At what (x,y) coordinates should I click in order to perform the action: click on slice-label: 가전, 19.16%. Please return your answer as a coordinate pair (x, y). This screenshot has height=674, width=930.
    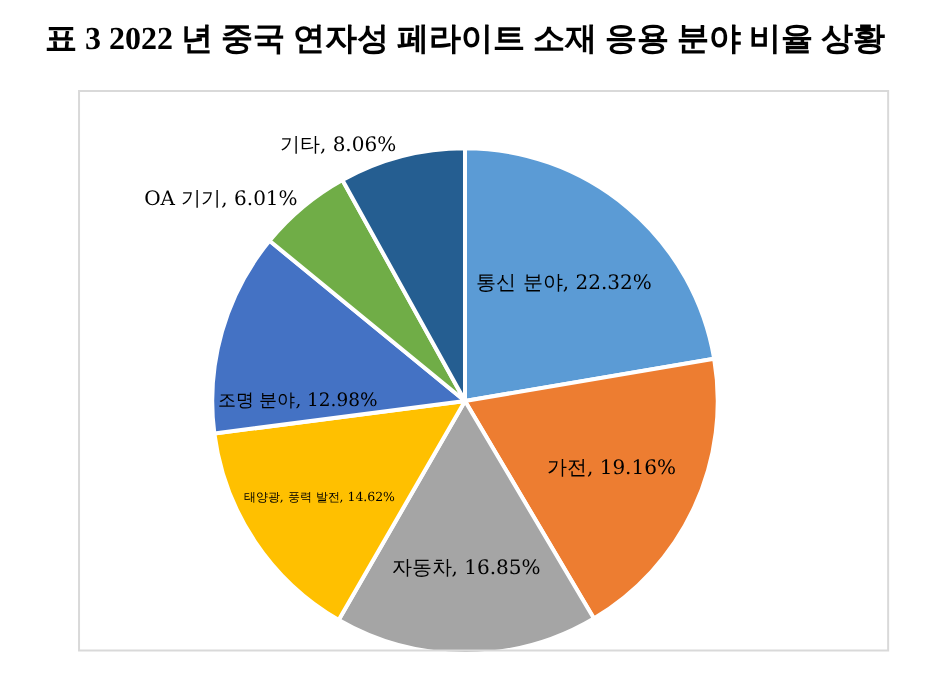
    Looking at the image, I should click on (611, 468).